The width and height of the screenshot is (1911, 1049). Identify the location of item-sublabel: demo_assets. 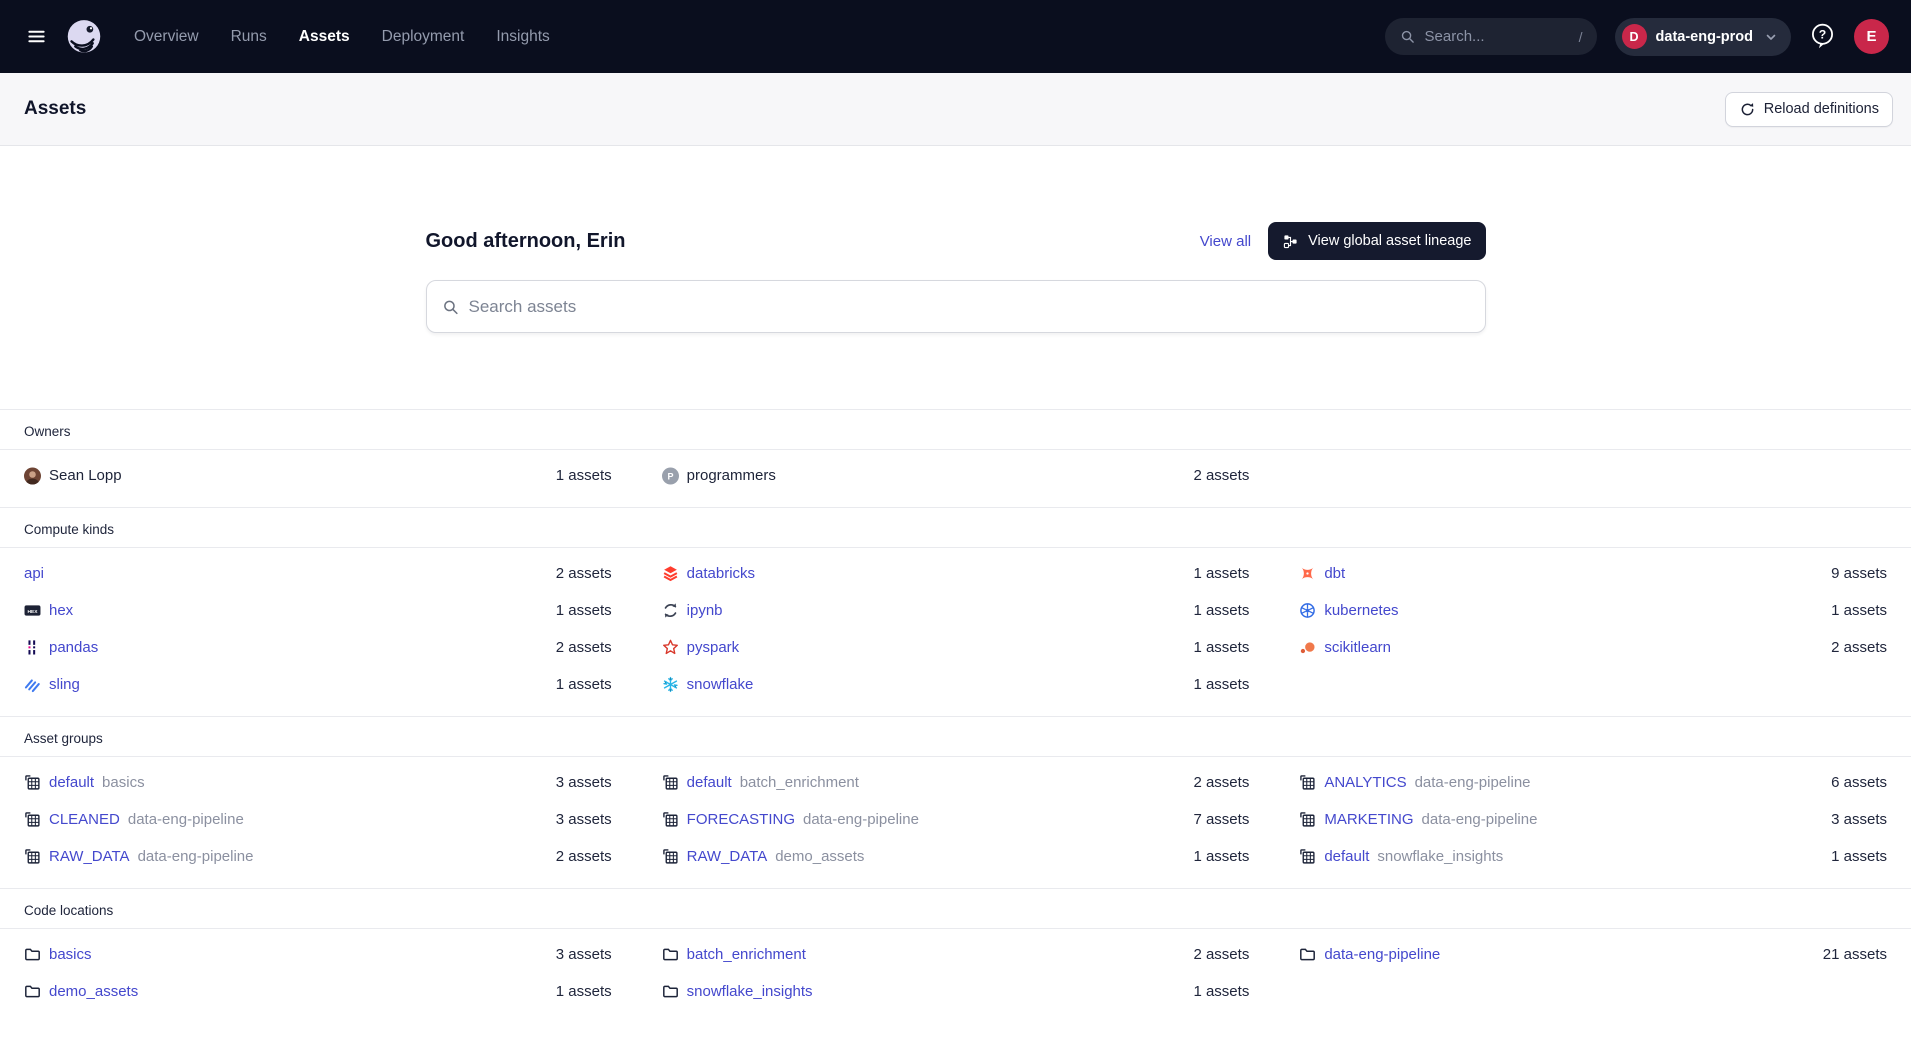
(820, 856).